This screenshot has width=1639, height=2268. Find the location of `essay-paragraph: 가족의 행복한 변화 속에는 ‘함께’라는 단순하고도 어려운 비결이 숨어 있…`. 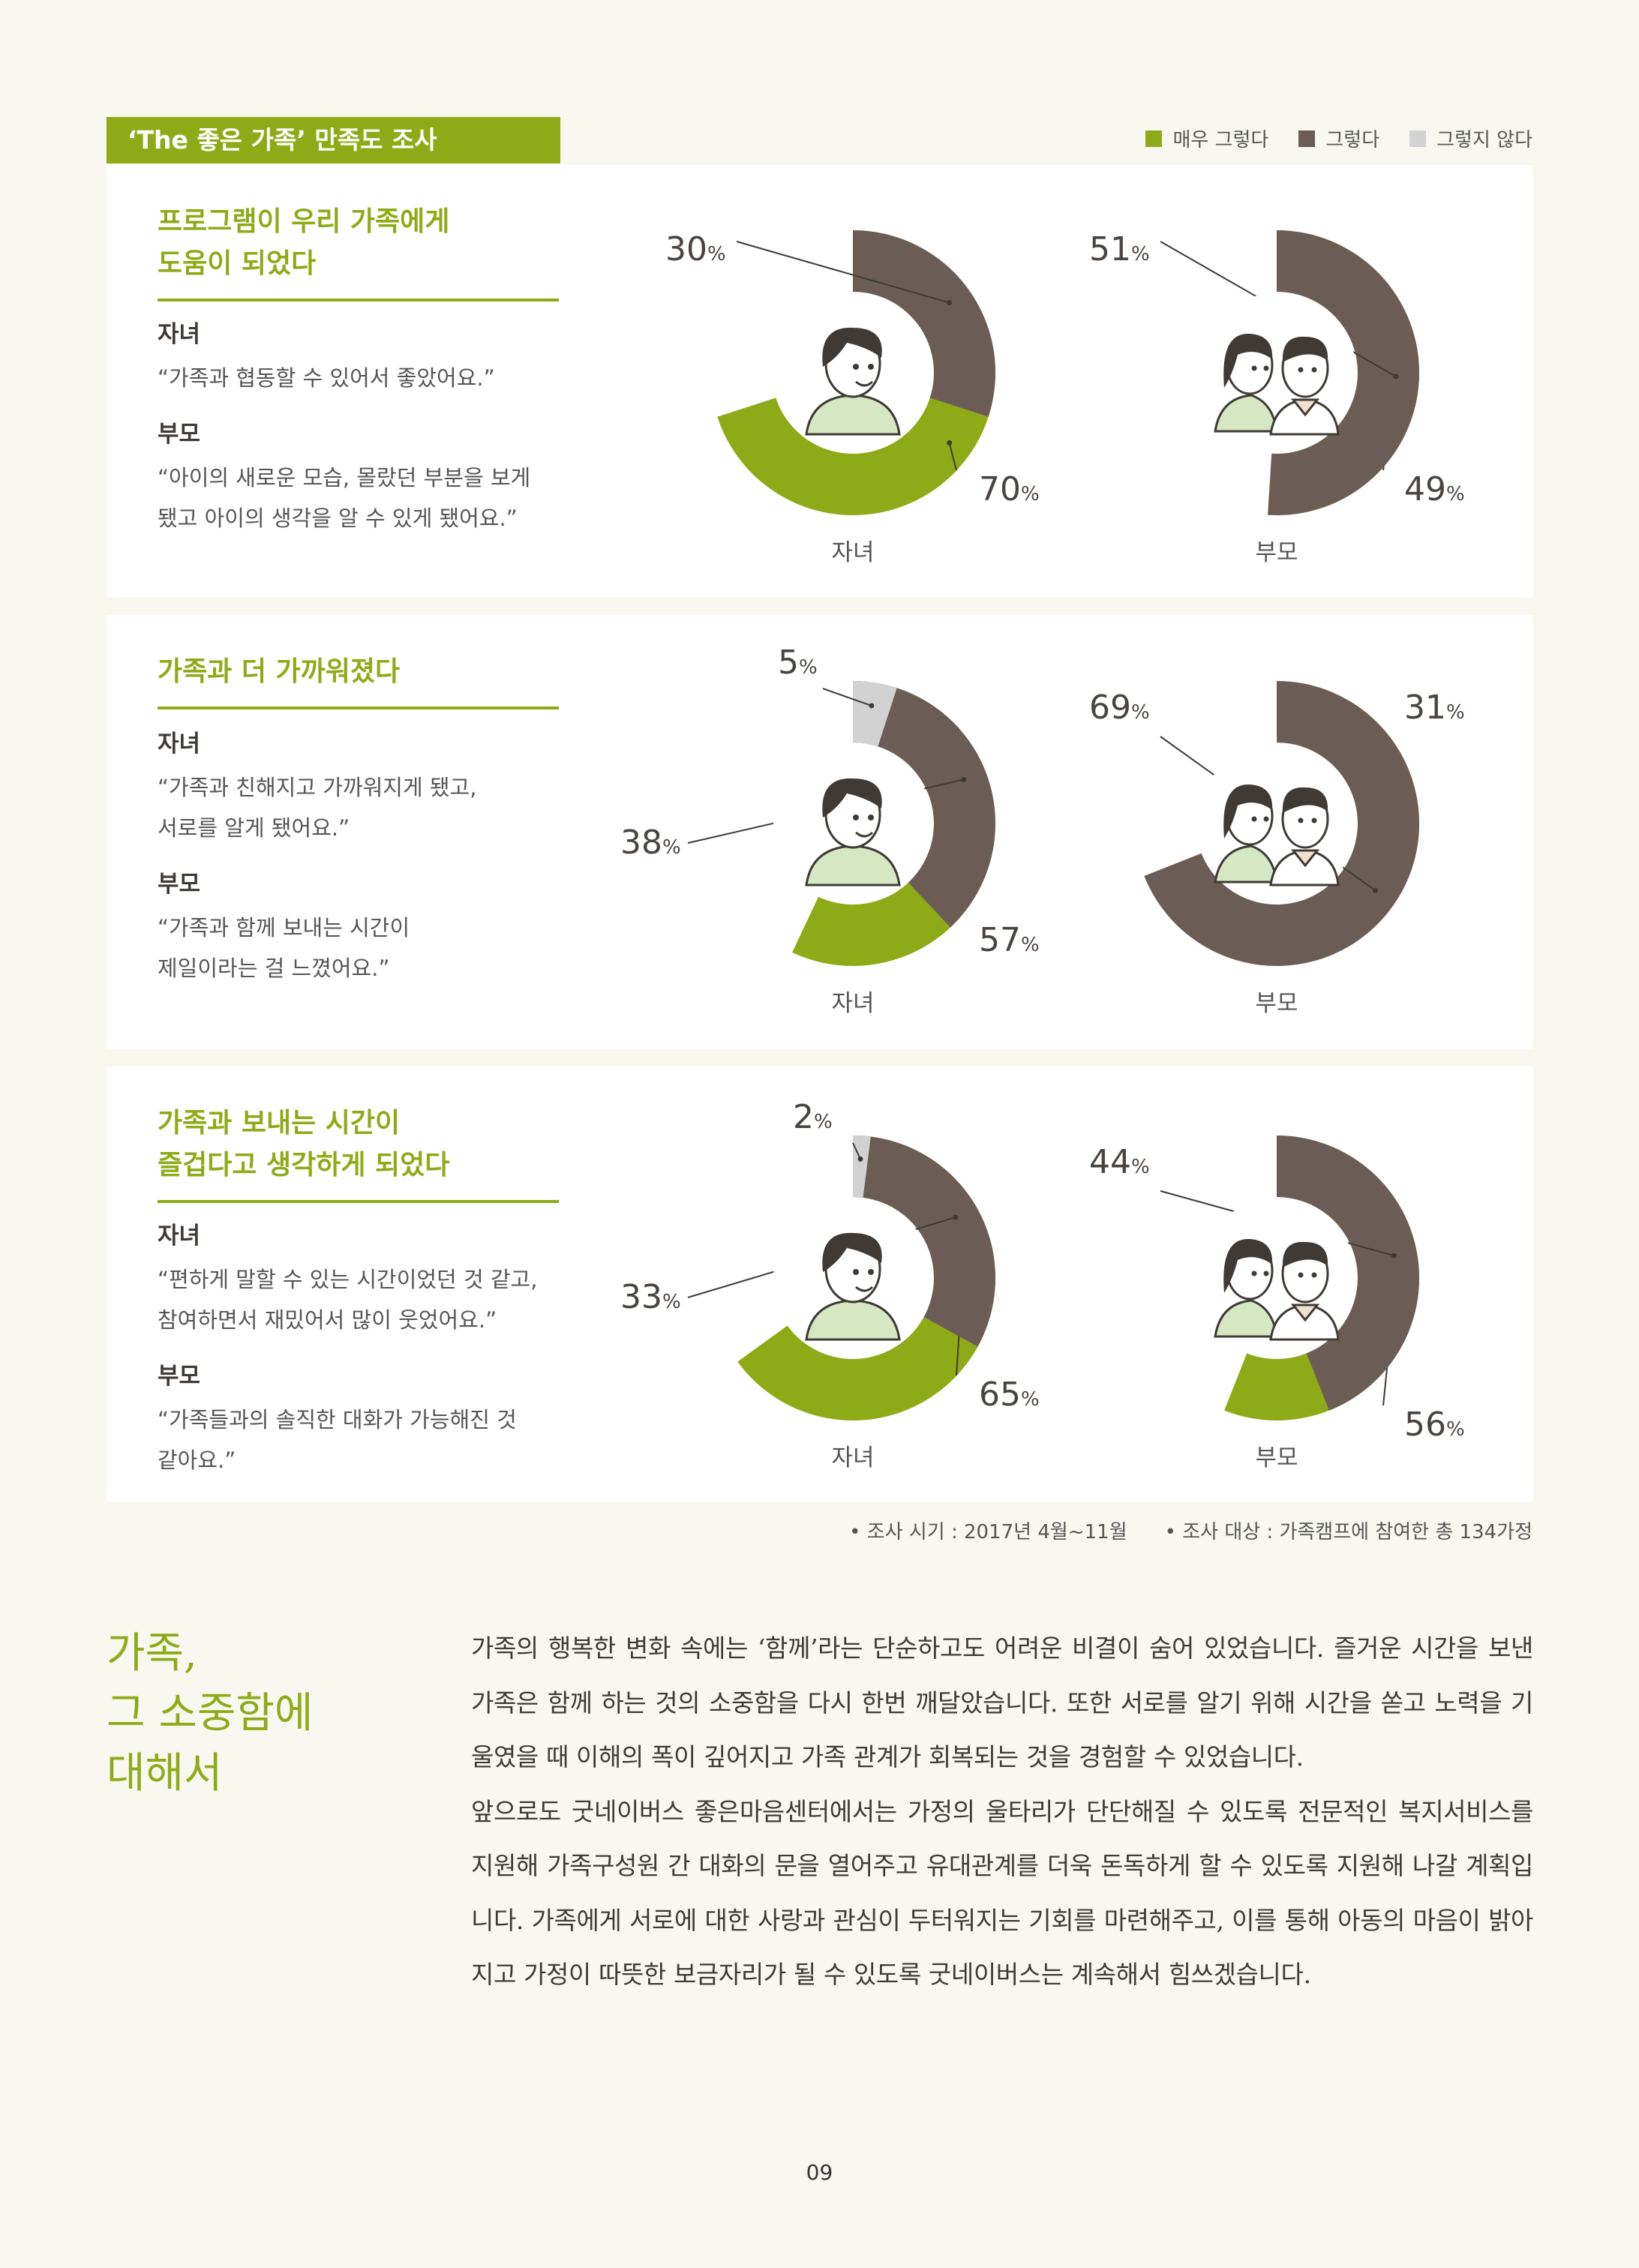

essay-paragraph: 가족의 행복한 변화 속에는 ‘함께’라는 단순하고도 어려운 비결이 숨어 있… is located at coordinates (1002, 1703).